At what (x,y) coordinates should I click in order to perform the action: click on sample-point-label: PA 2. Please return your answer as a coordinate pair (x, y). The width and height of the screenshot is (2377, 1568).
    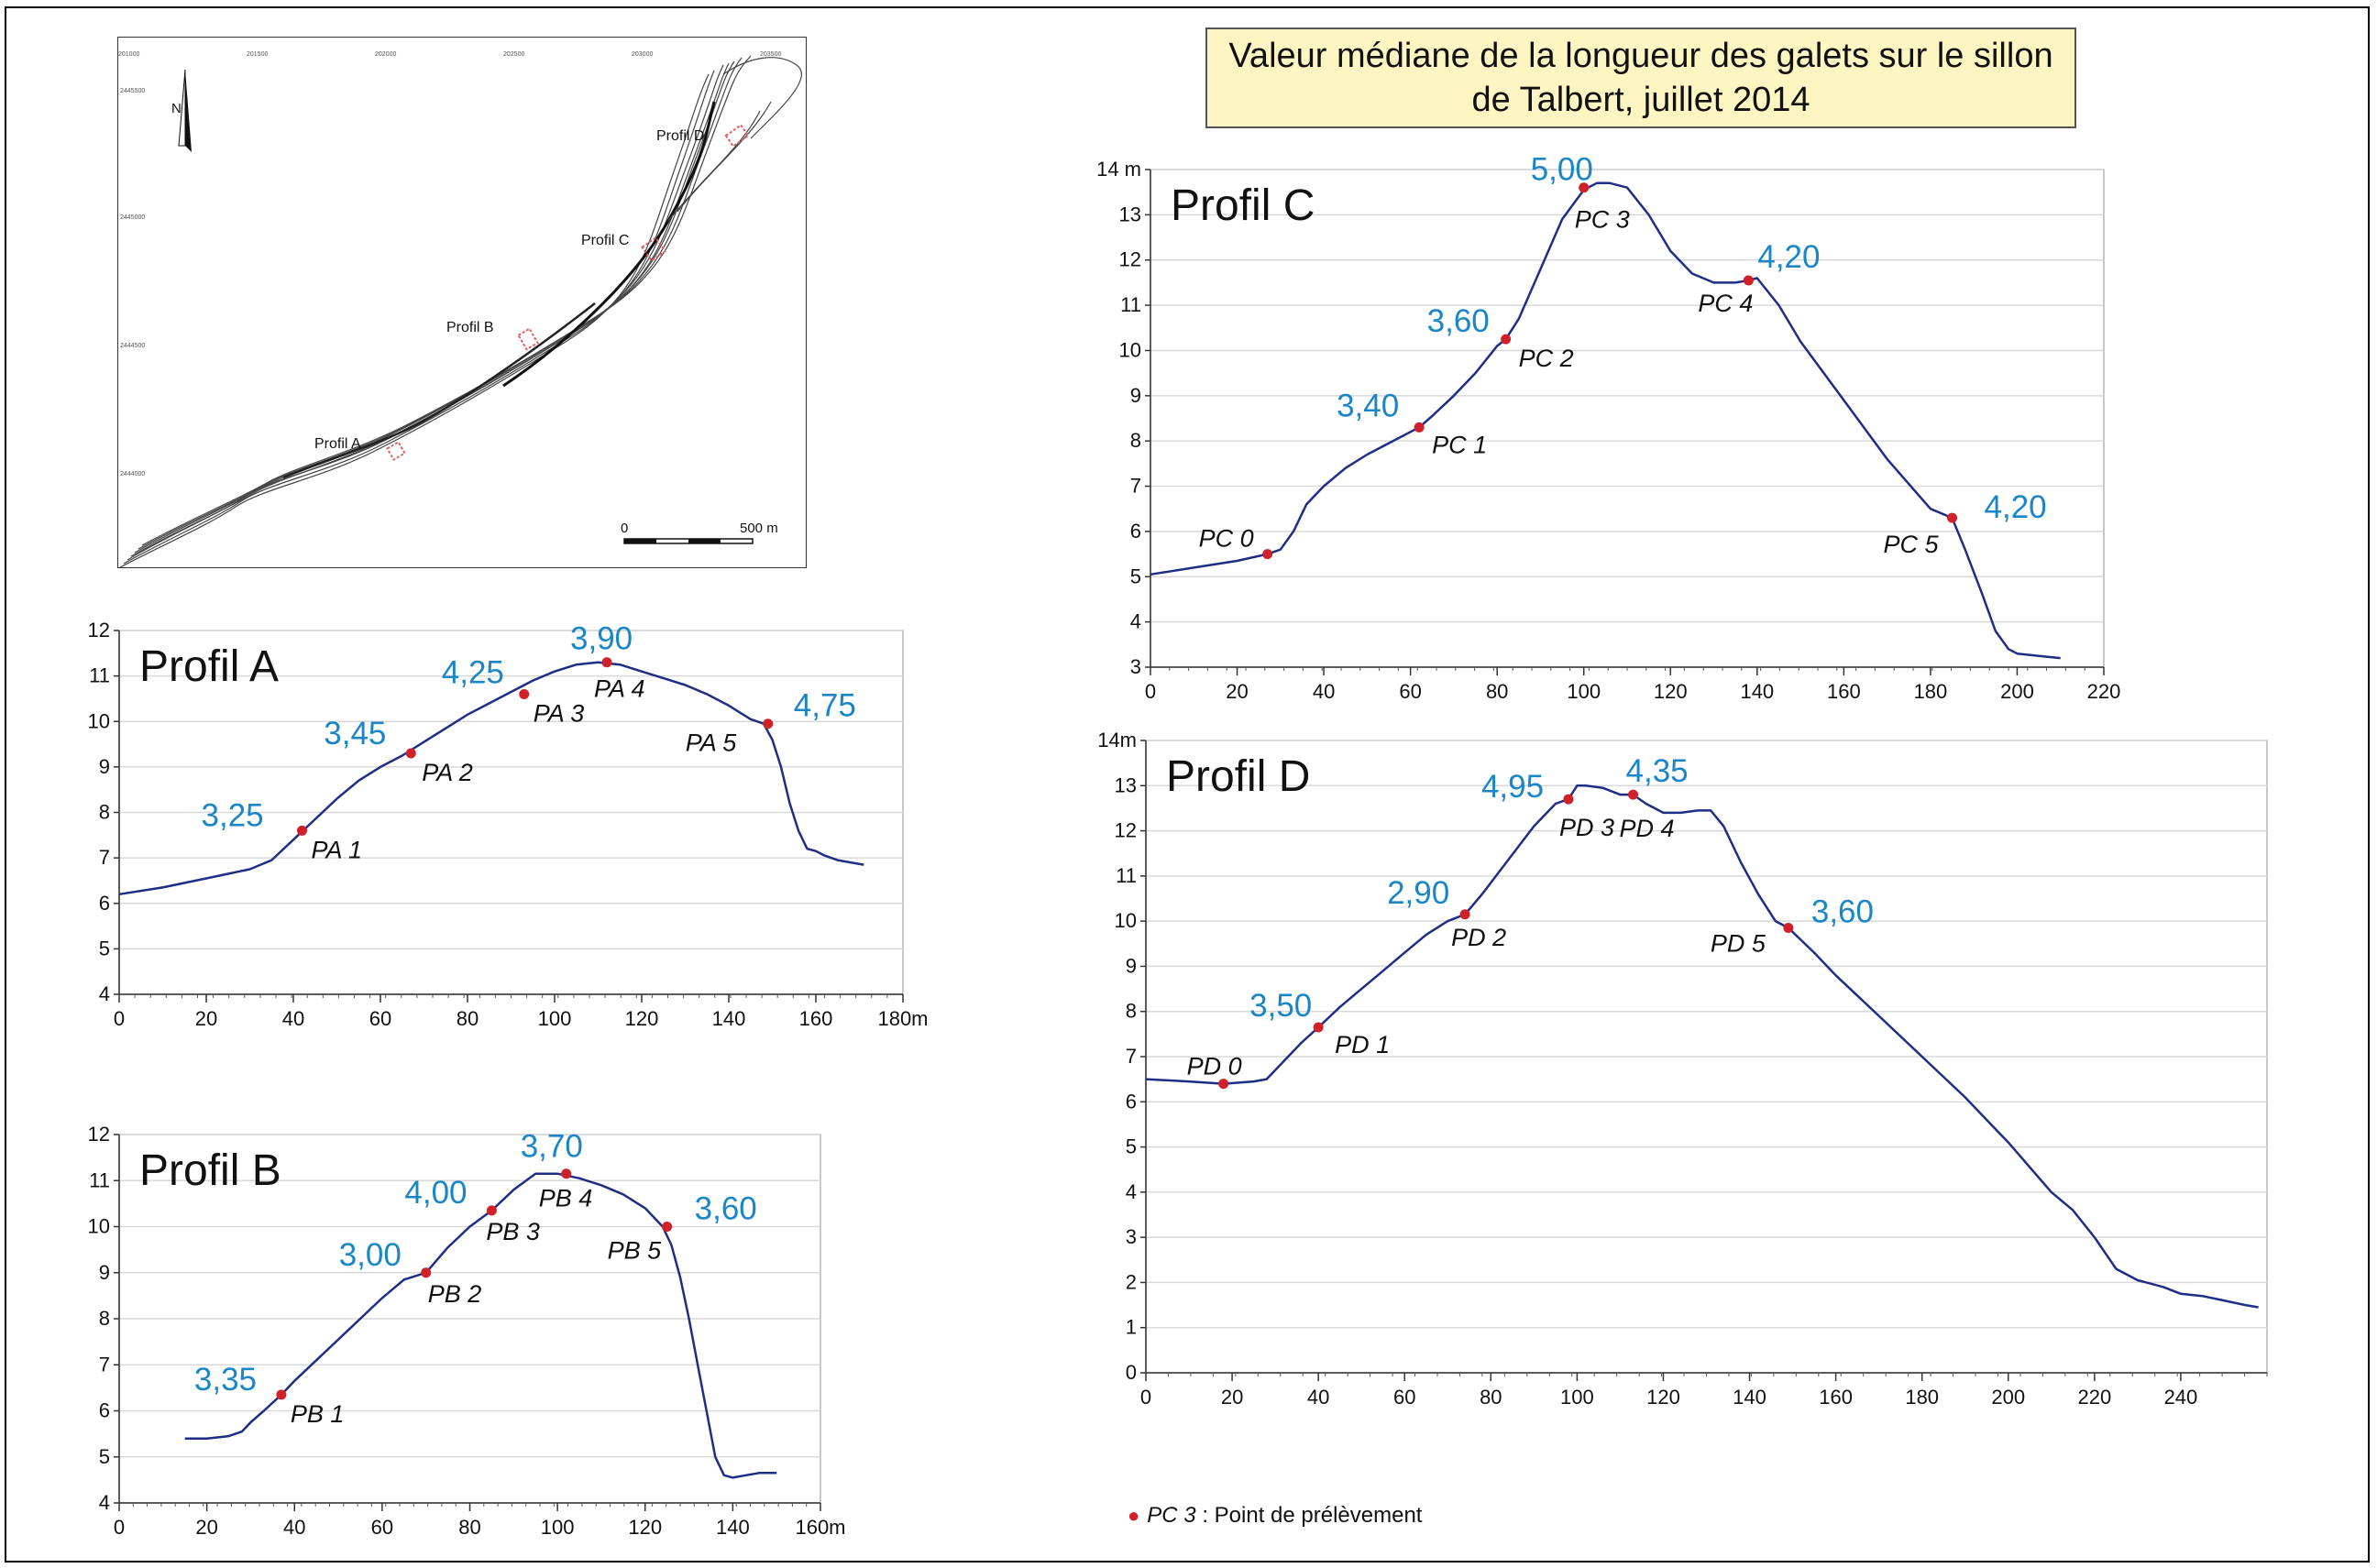
    Looking at the image, I should click on (447, 772).